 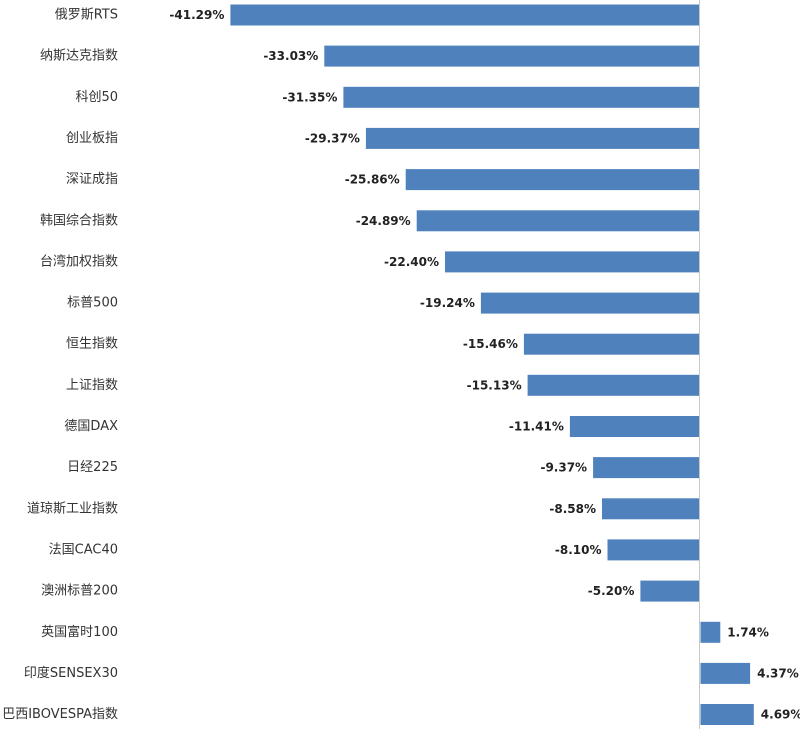 What do you see at coordinates (79, 220) in the screenshot?
I see `category-label: 韩国综合指数` at bounding box center [79, 220].